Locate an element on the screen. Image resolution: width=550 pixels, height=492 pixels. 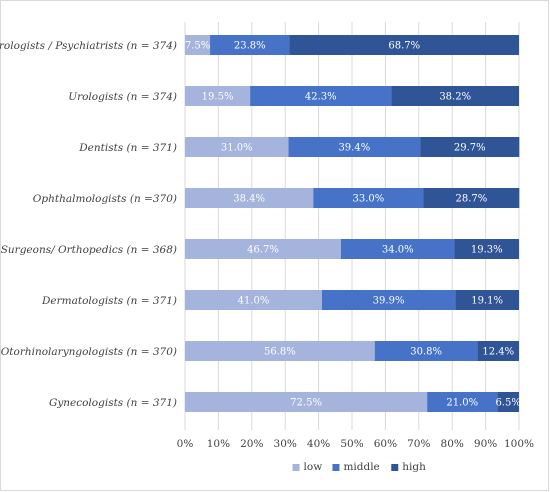
data-label: 30.8% is located at coordinates (426, 352).